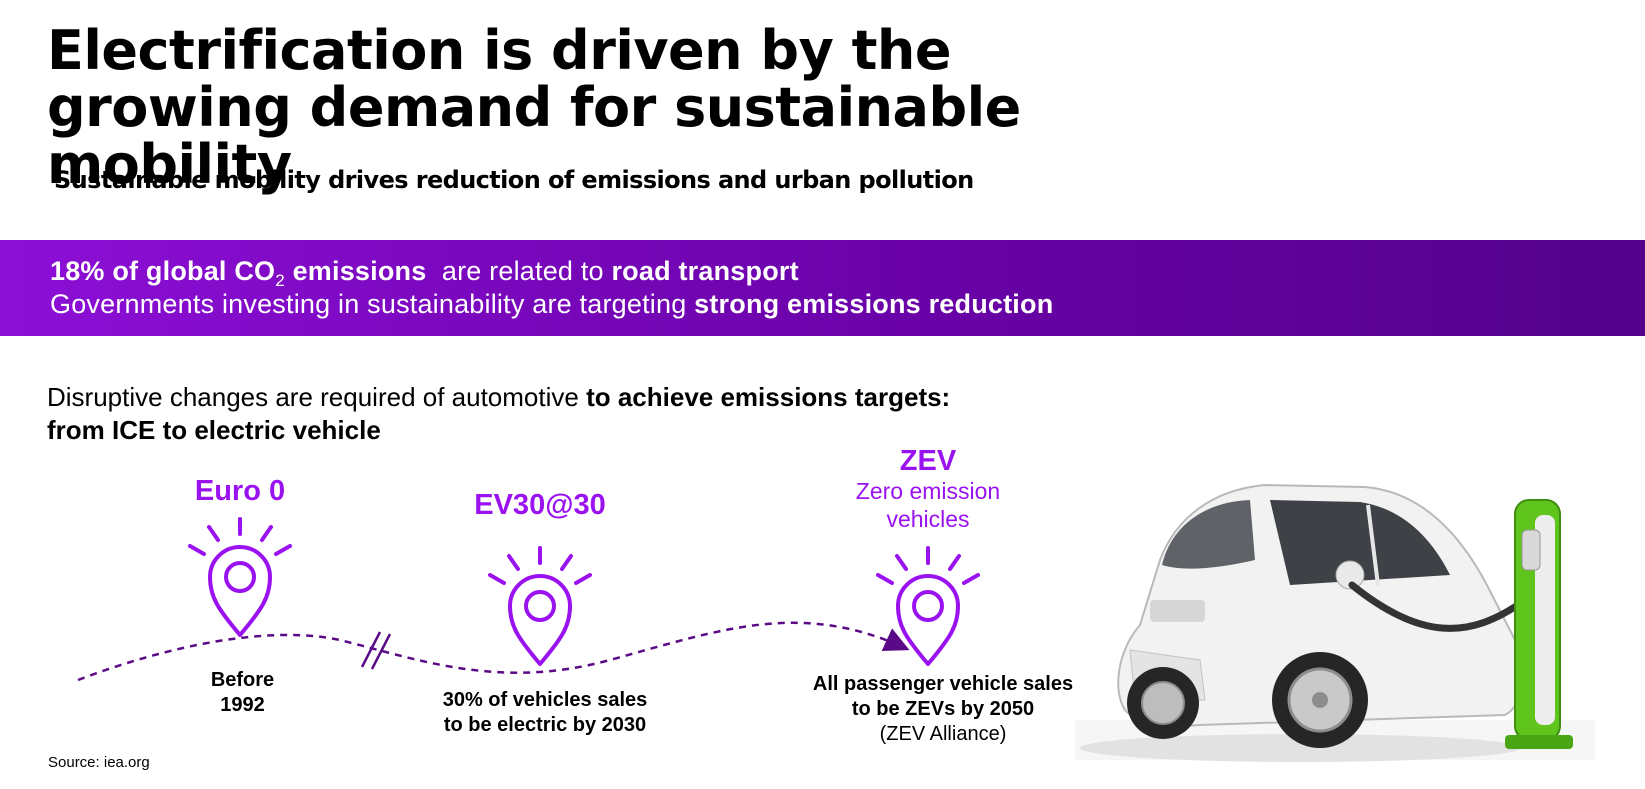 The height and width of the screenshot is (789, 1645). I want to click on zev-description-line-2: vehicles, so click(928, 519).